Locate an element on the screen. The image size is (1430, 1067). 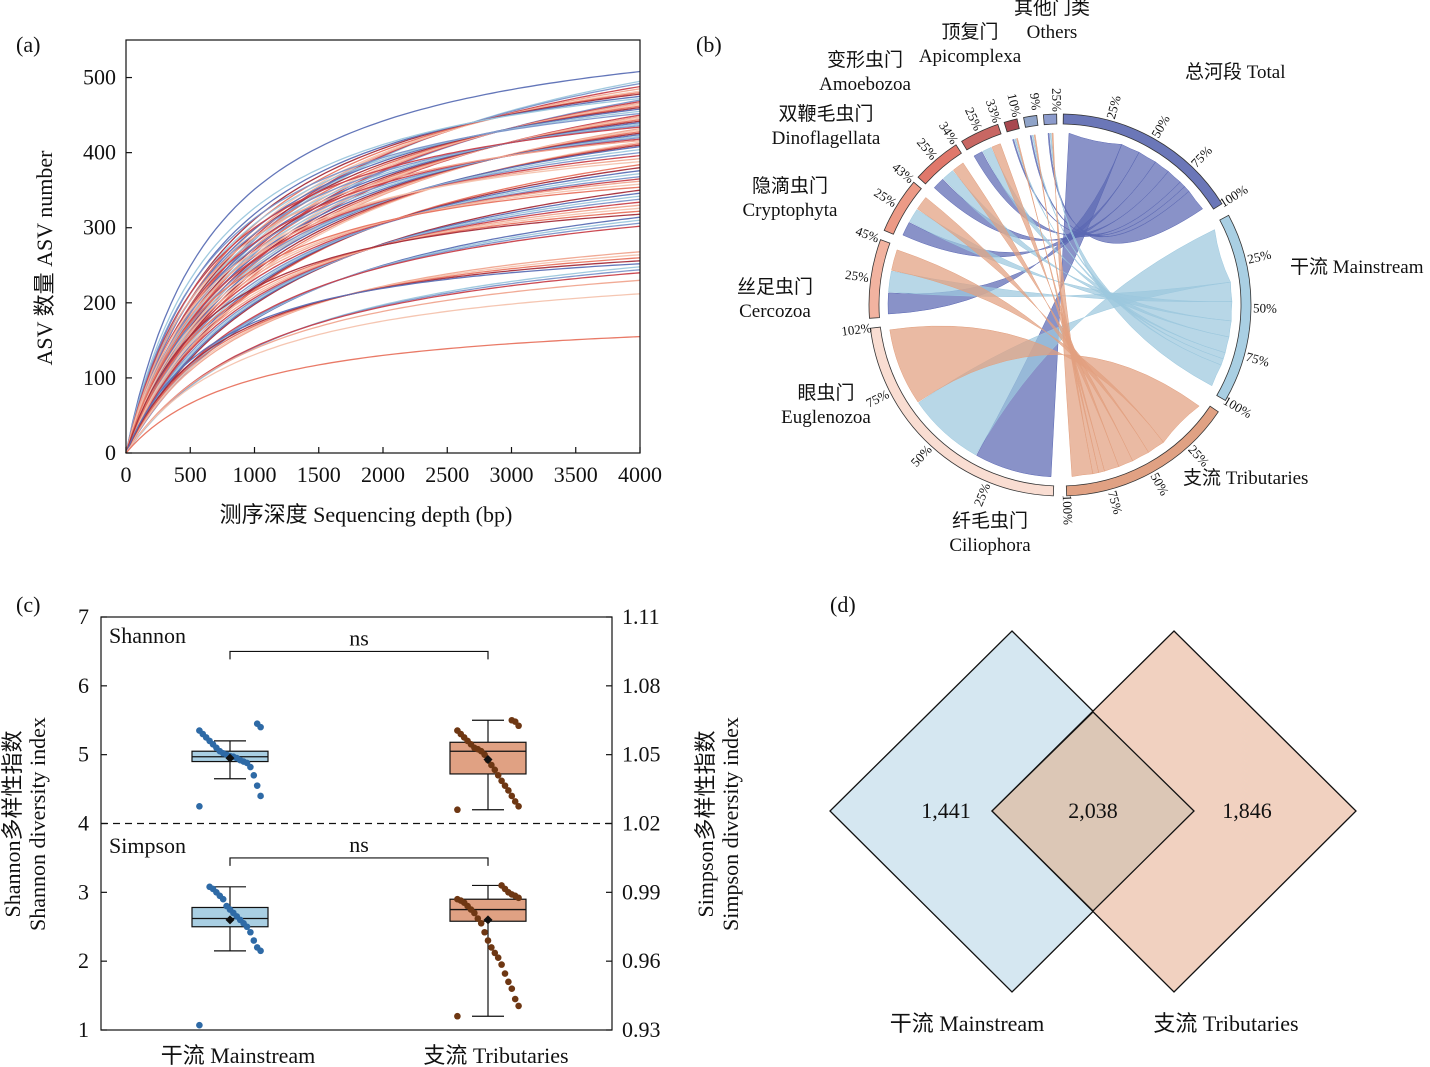
chord-group-label: 纤毛虫门 is located at coordinates (990, 521).